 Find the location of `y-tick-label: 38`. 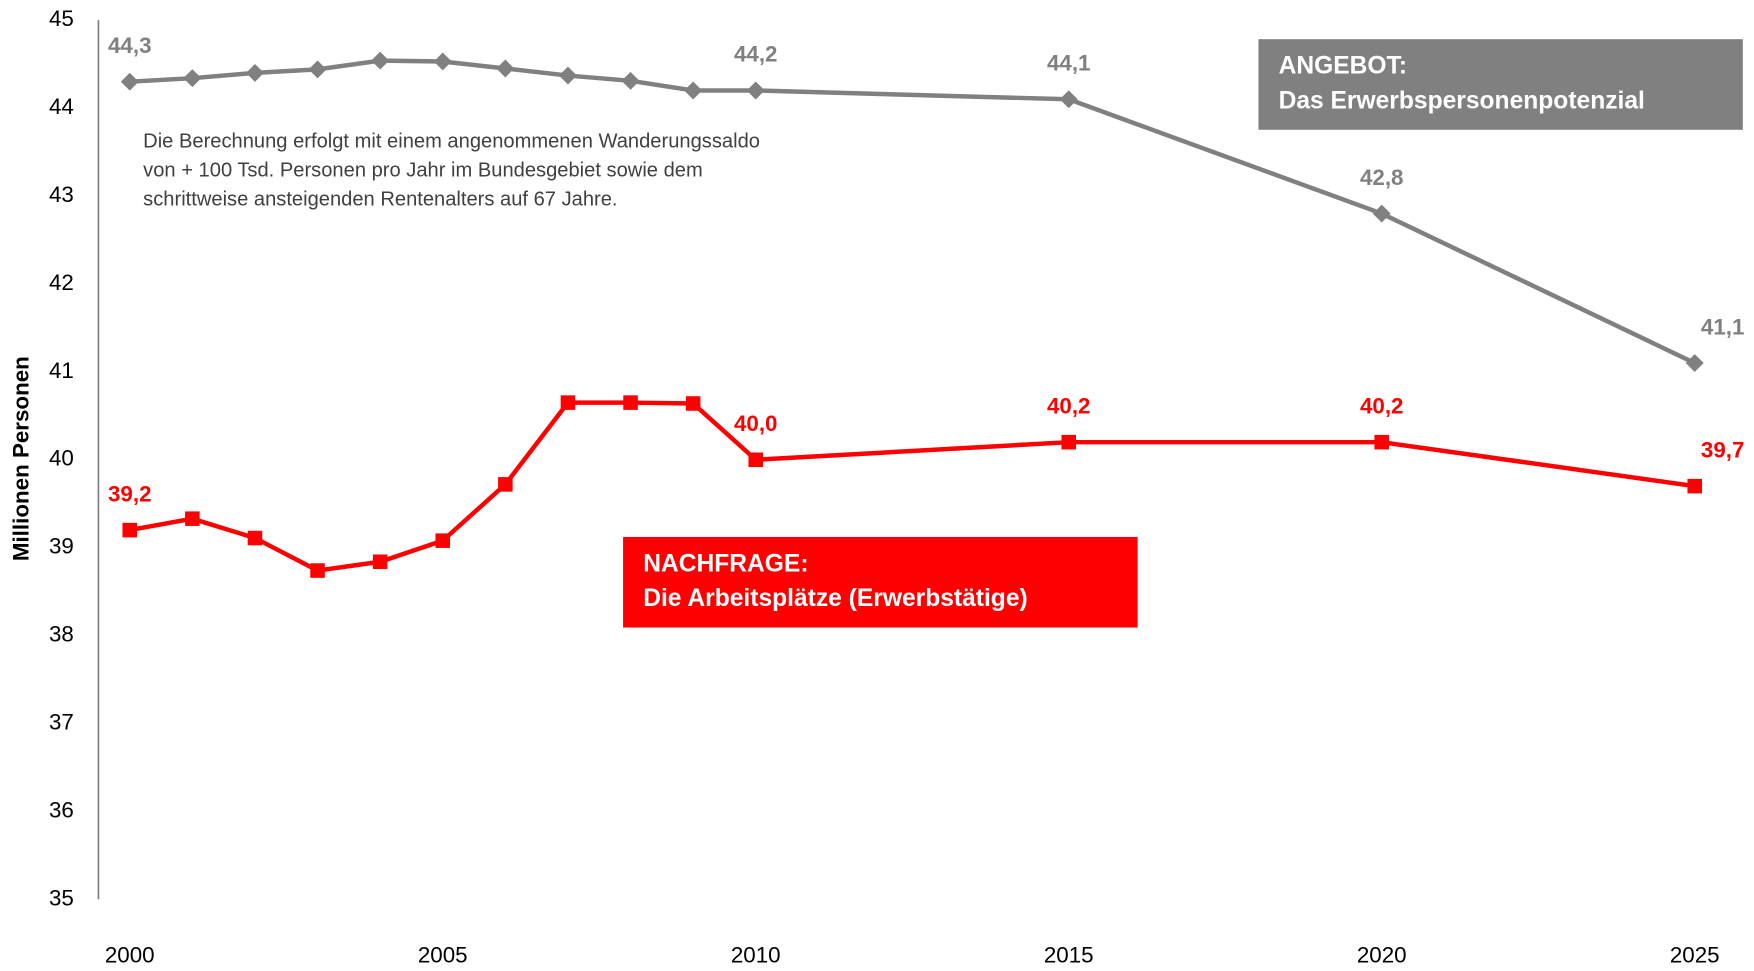

y-tick-label: 38 is located at coordinates (61, 634).